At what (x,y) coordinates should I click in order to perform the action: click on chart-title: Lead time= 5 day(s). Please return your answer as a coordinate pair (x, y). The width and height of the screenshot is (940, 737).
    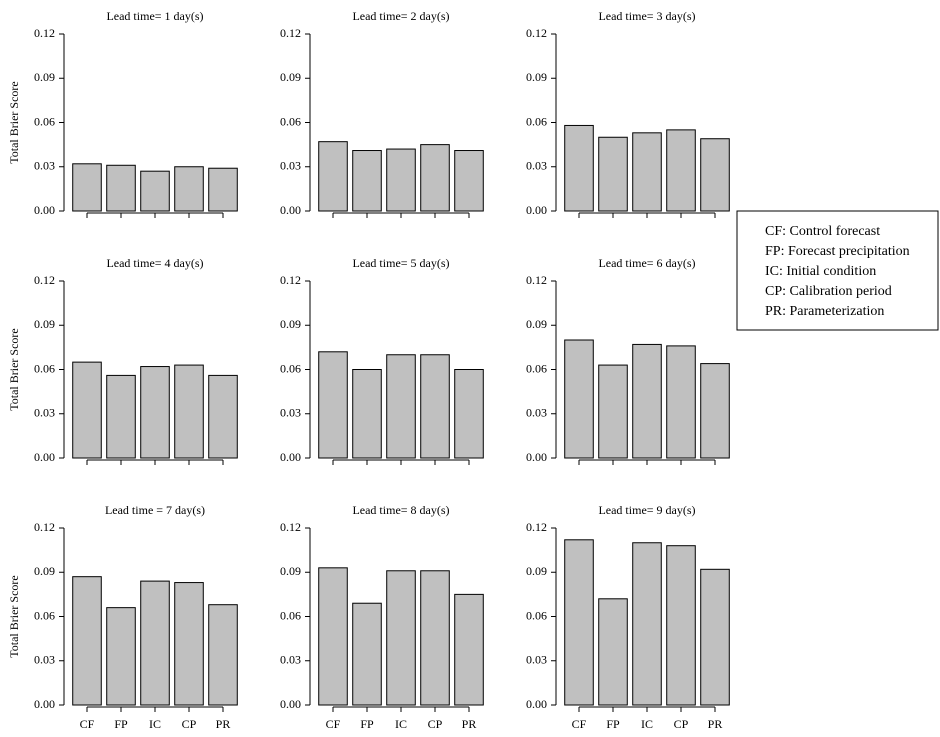
    Looking at the image, I should click on (400, 263).